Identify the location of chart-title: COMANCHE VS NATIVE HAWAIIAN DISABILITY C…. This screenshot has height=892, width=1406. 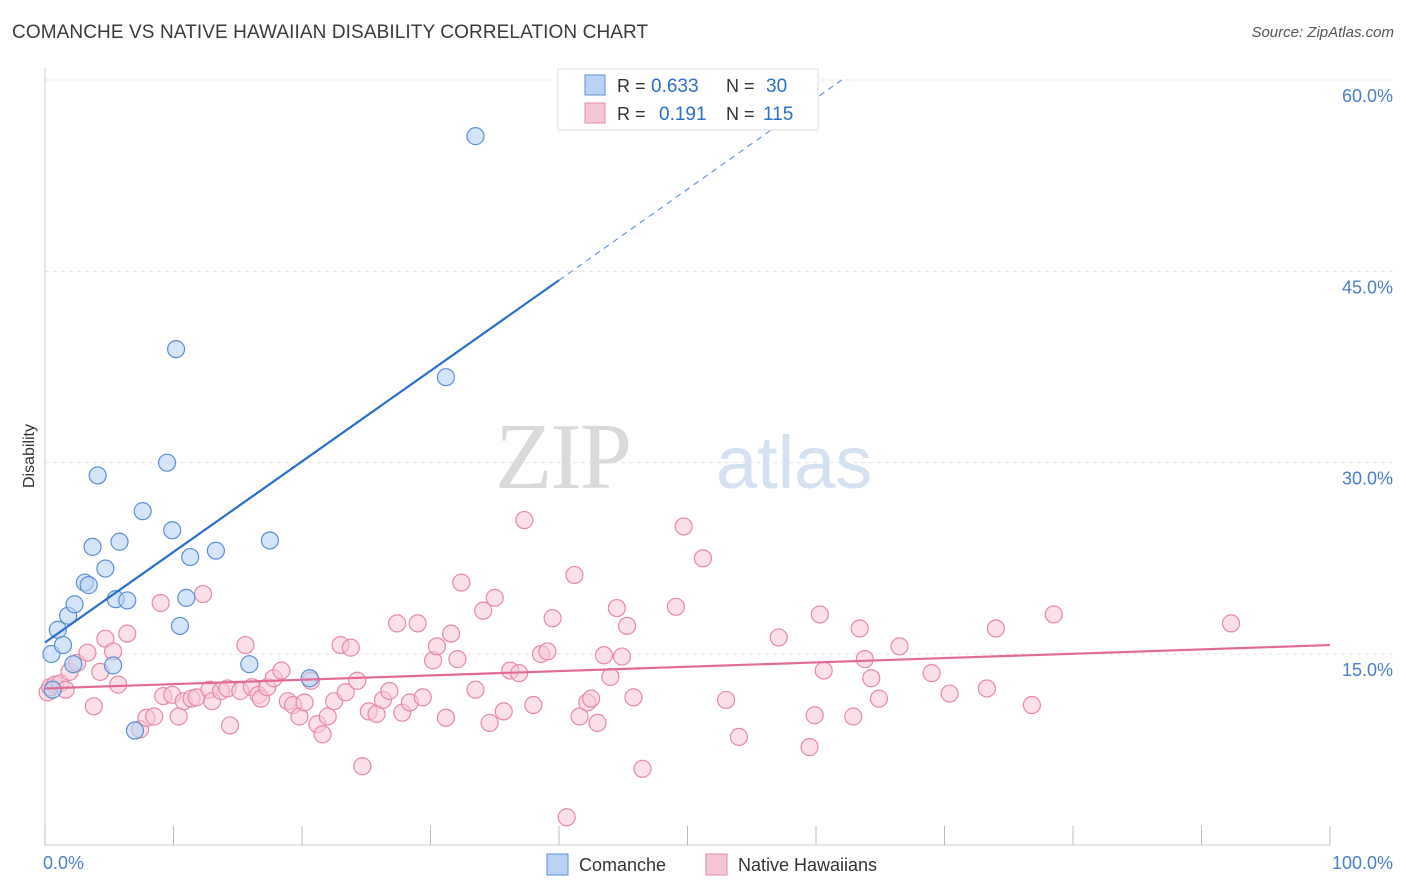
(330, 32).